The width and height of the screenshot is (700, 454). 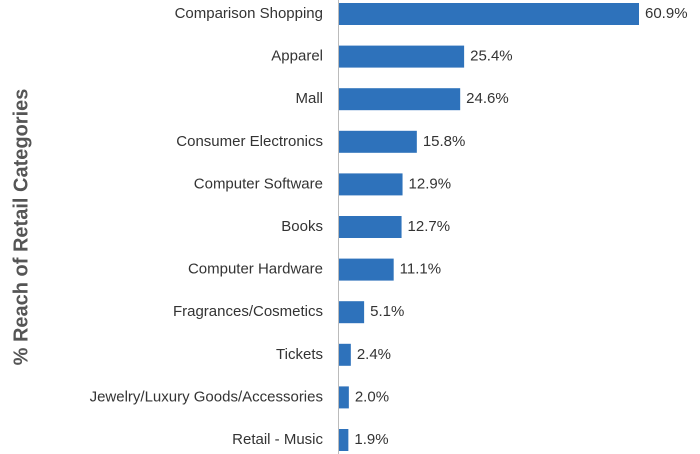 What do you see at coordinates (444, 141) in the screenshot?
I see `value-label: 15.8%` at bounding box center [444, 141].